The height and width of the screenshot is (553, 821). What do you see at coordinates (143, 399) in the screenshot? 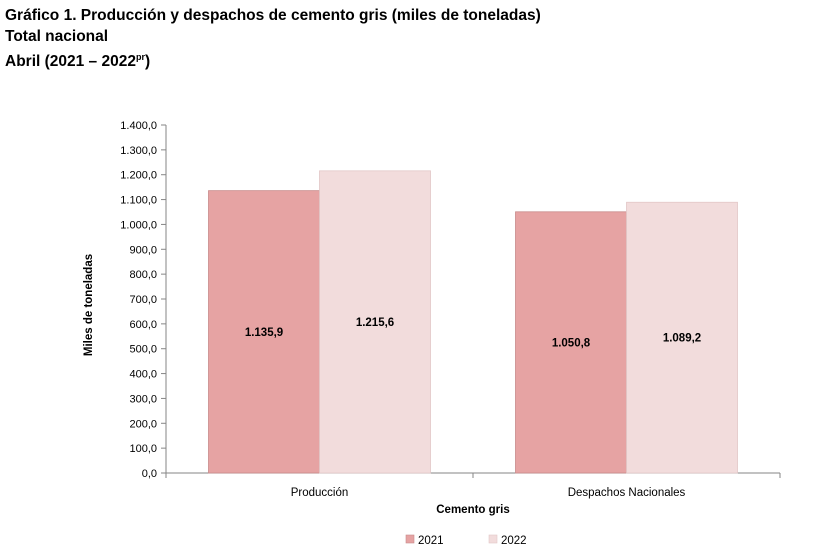
I see `y-tick-label: 300,0` at bounding box center [143, 399].